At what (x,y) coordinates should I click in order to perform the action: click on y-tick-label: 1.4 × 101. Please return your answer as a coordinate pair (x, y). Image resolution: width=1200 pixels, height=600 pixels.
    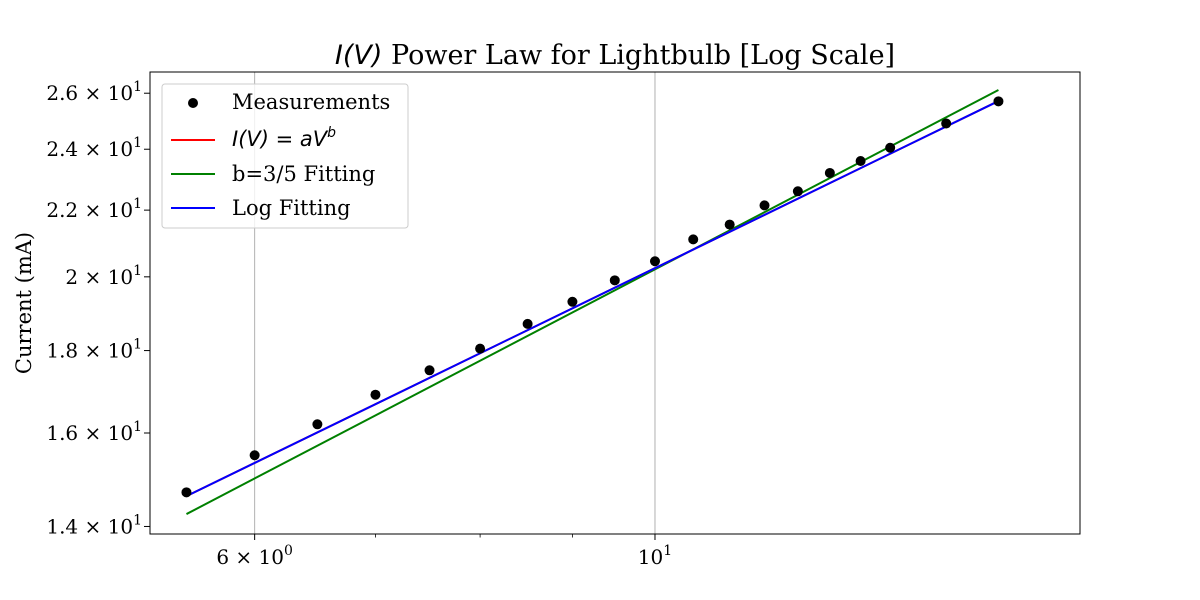
    Looking at the image, I should click on (94, 525).